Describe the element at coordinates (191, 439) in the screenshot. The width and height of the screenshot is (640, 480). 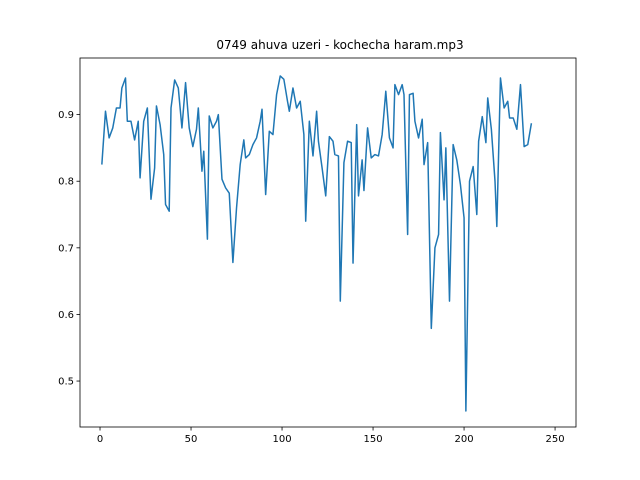
I see `x-tick-label: 50` at that location.